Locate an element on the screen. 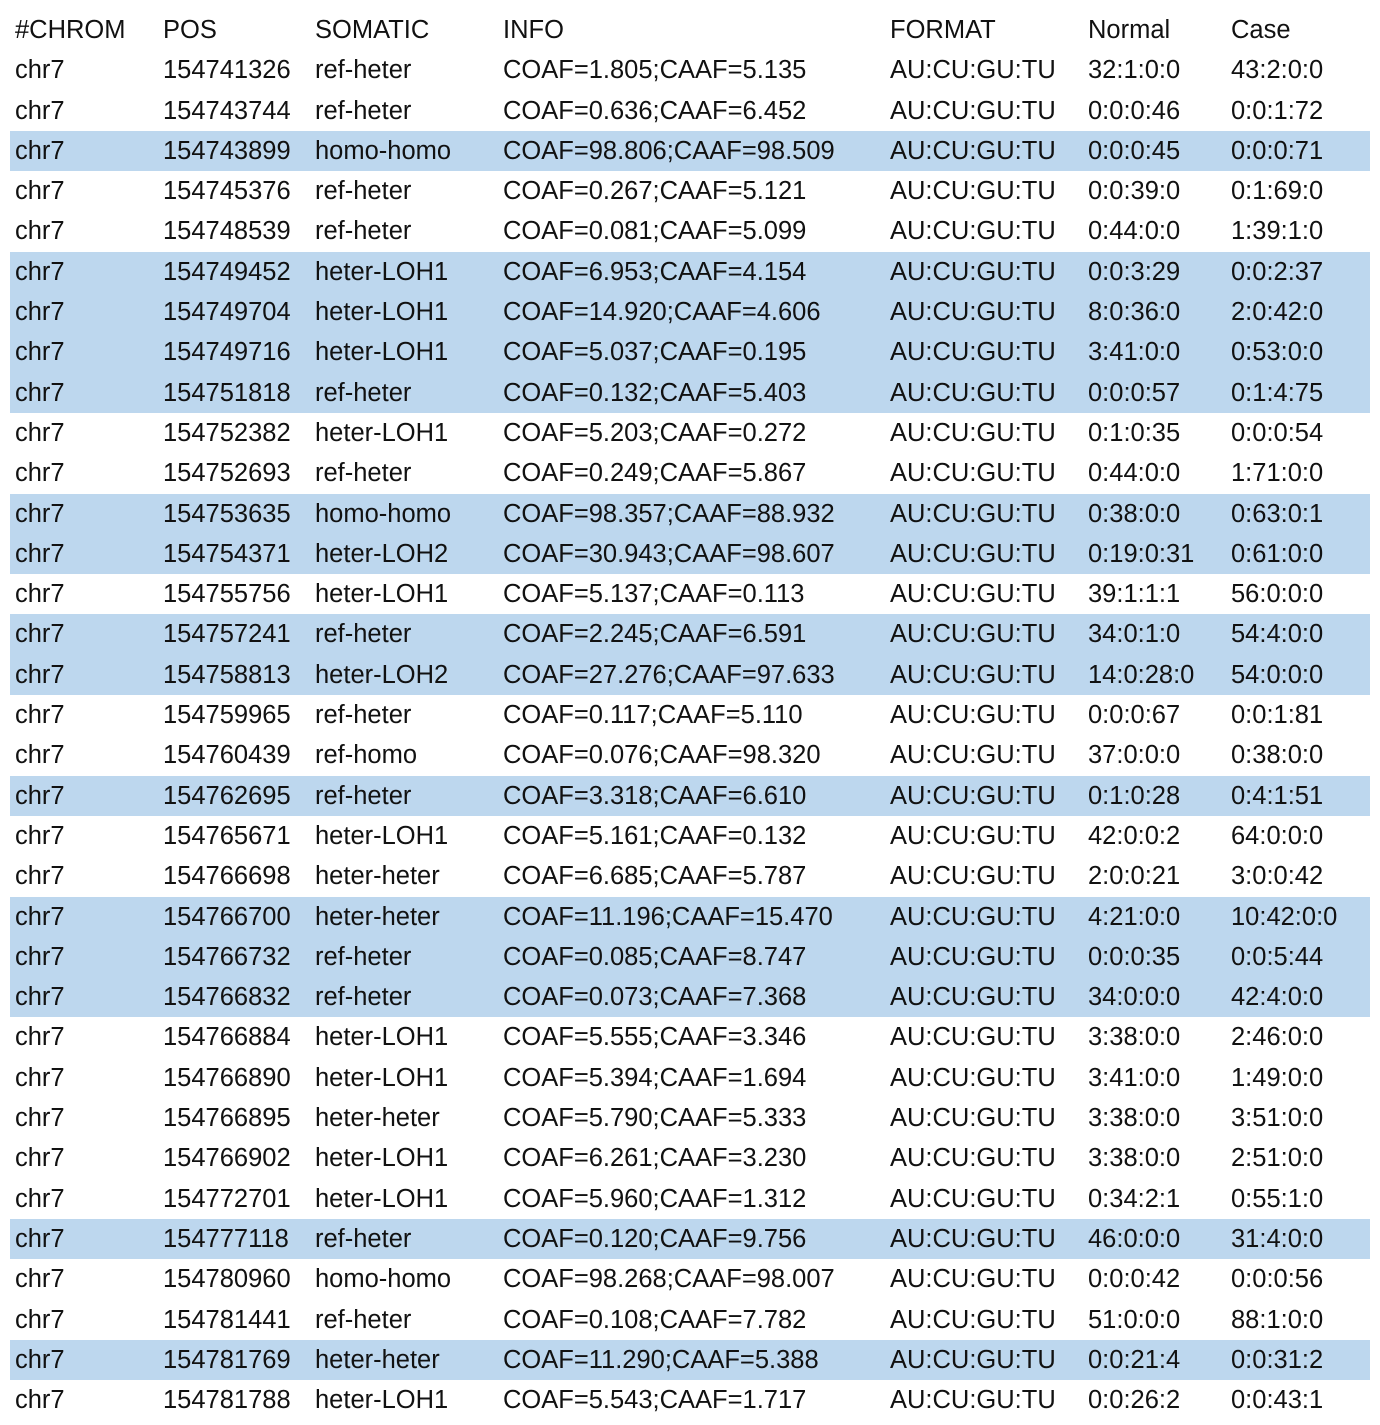 The width and height of the screenshot is (1380, 1425). info-cell: COAF=14.920;CAAF=4.606 is located at coordinates (662, 312).